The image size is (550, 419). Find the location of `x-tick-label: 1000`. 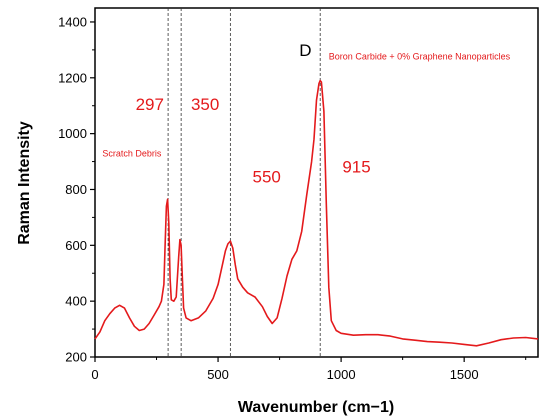

x-tick-label: 1000 is located at coordinates (341, 374).